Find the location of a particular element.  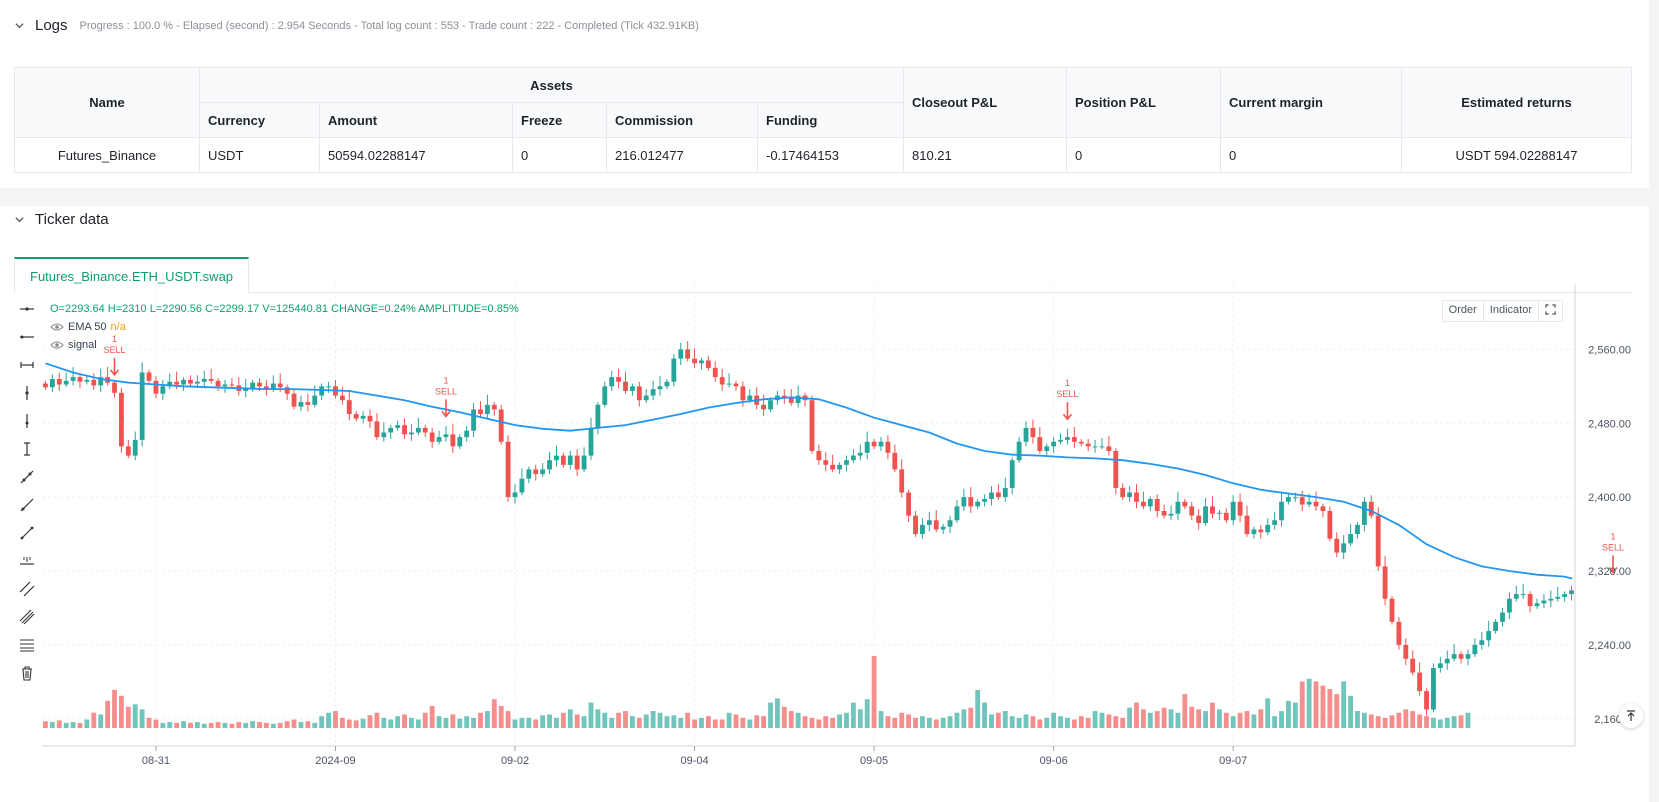

legend-ema: EMA 50 n/a is located at coordinates (284, 327).